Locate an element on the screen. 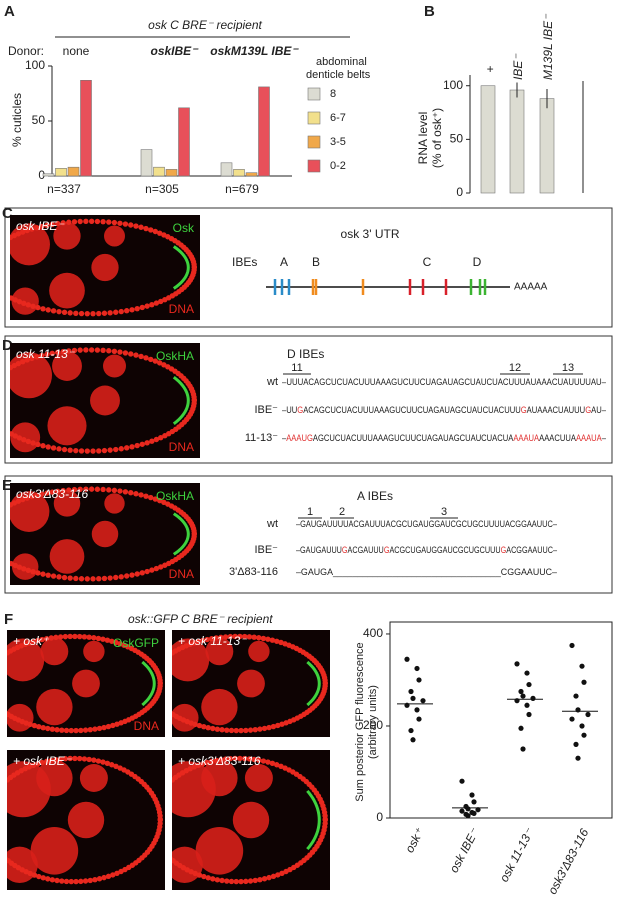 The height and width of the screenshot is (908, 617). image-label: + osk IBE⁻ is located at coordinates (43, 761).